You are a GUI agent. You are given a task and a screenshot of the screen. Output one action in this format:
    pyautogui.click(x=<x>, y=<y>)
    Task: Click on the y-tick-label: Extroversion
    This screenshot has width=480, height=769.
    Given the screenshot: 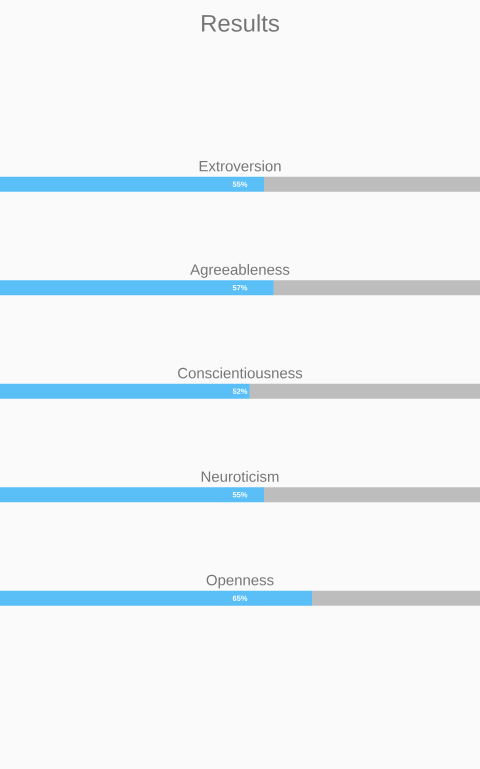 What is the action you would take?
    pyautogui.click(x=240, y=166)
    